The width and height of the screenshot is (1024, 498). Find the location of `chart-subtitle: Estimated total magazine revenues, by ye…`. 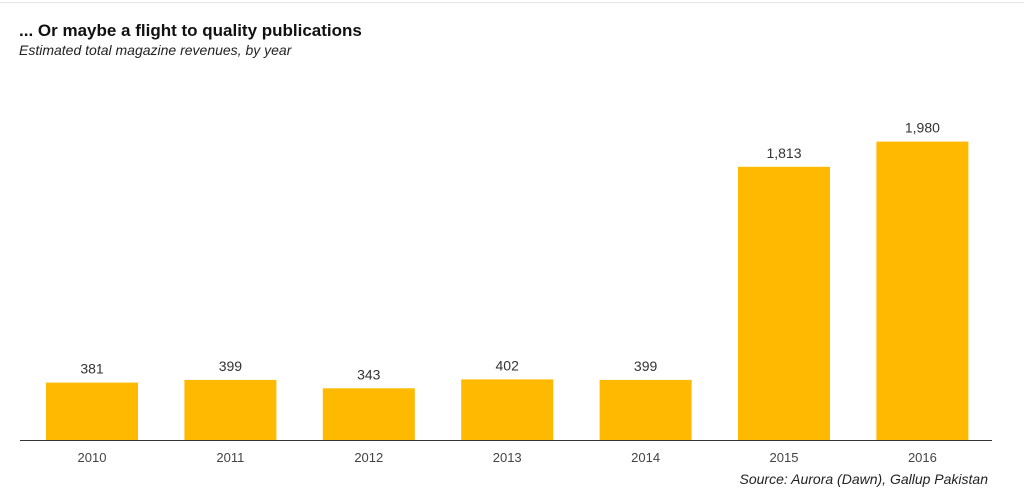

chart-subtitle: Estimated total magazine revenues, by ye… is located at coordinates (155, 50).